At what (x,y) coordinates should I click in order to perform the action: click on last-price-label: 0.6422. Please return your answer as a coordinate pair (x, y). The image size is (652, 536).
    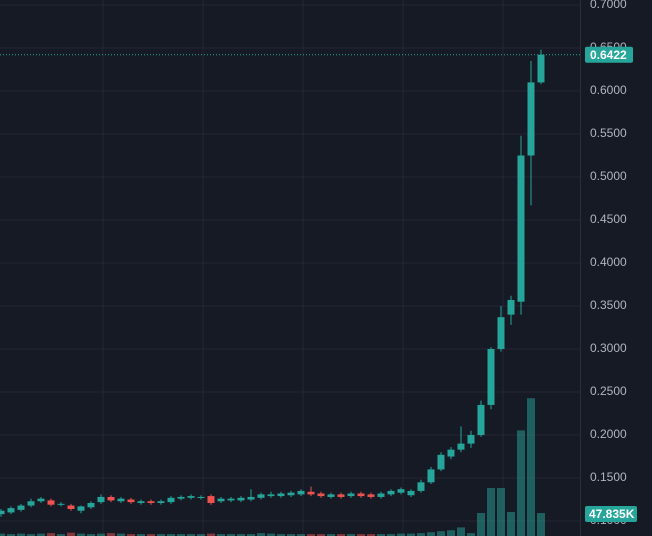
    Looking at the image, I should click on (608, 55).